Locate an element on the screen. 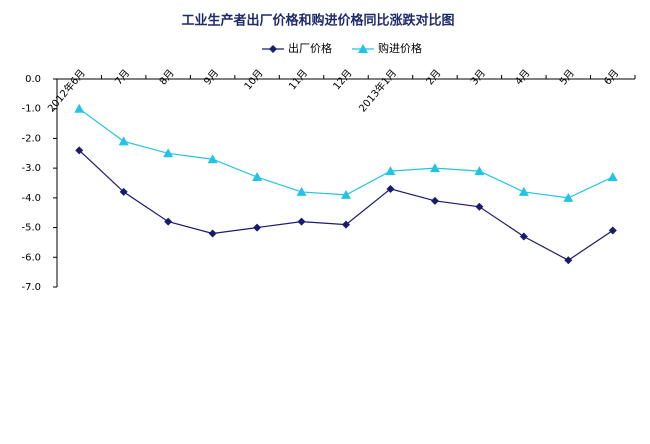  x-tick-label: 11月 is located at coordinates (298, 79).